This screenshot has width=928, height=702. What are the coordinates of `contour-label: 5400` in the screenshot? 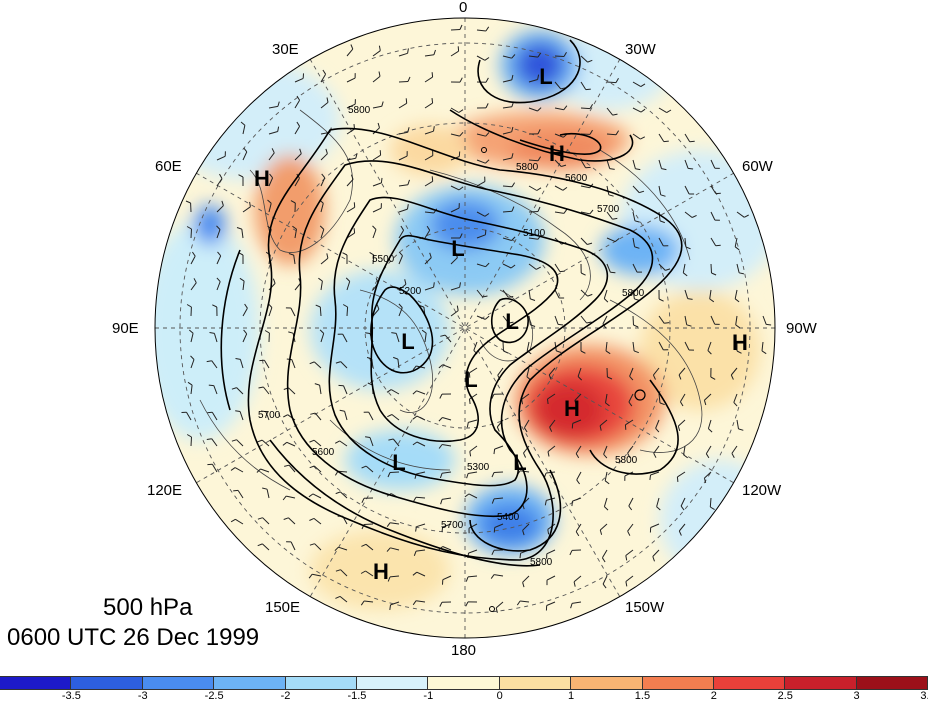 It's located at (508, 517).